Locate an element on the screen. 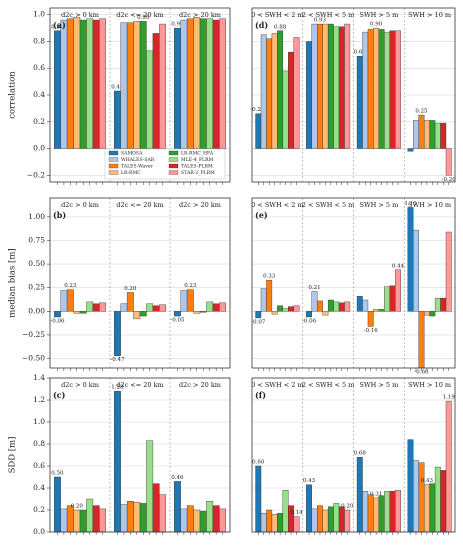 This screenshot has height=550, width=463. legend-label: LR-RMC is located at coordinates (131, 173).